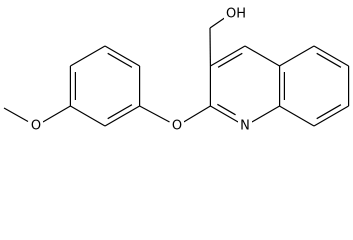  I want to click on atom-label: N, so click(245, 126).